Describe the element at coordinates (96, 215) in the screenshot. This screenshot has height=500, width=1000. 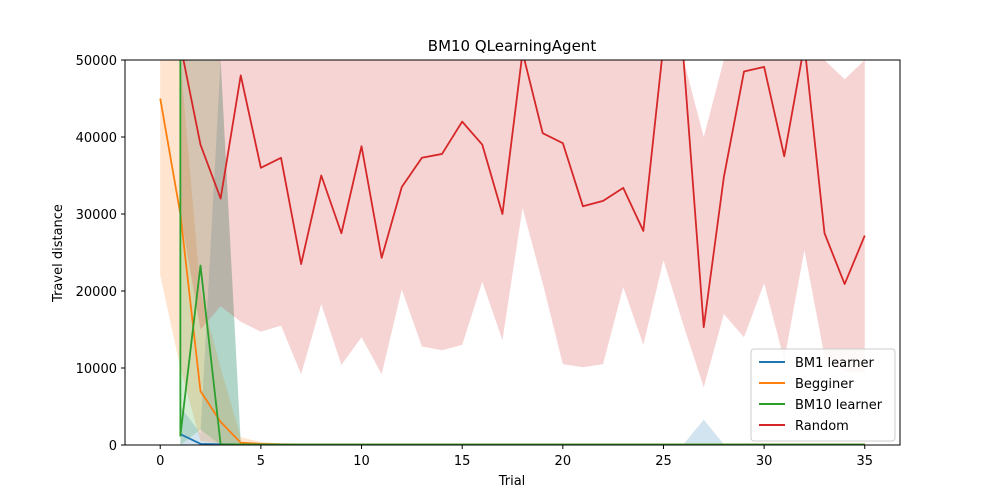
I see `y-tick-label: 30000` at that location.